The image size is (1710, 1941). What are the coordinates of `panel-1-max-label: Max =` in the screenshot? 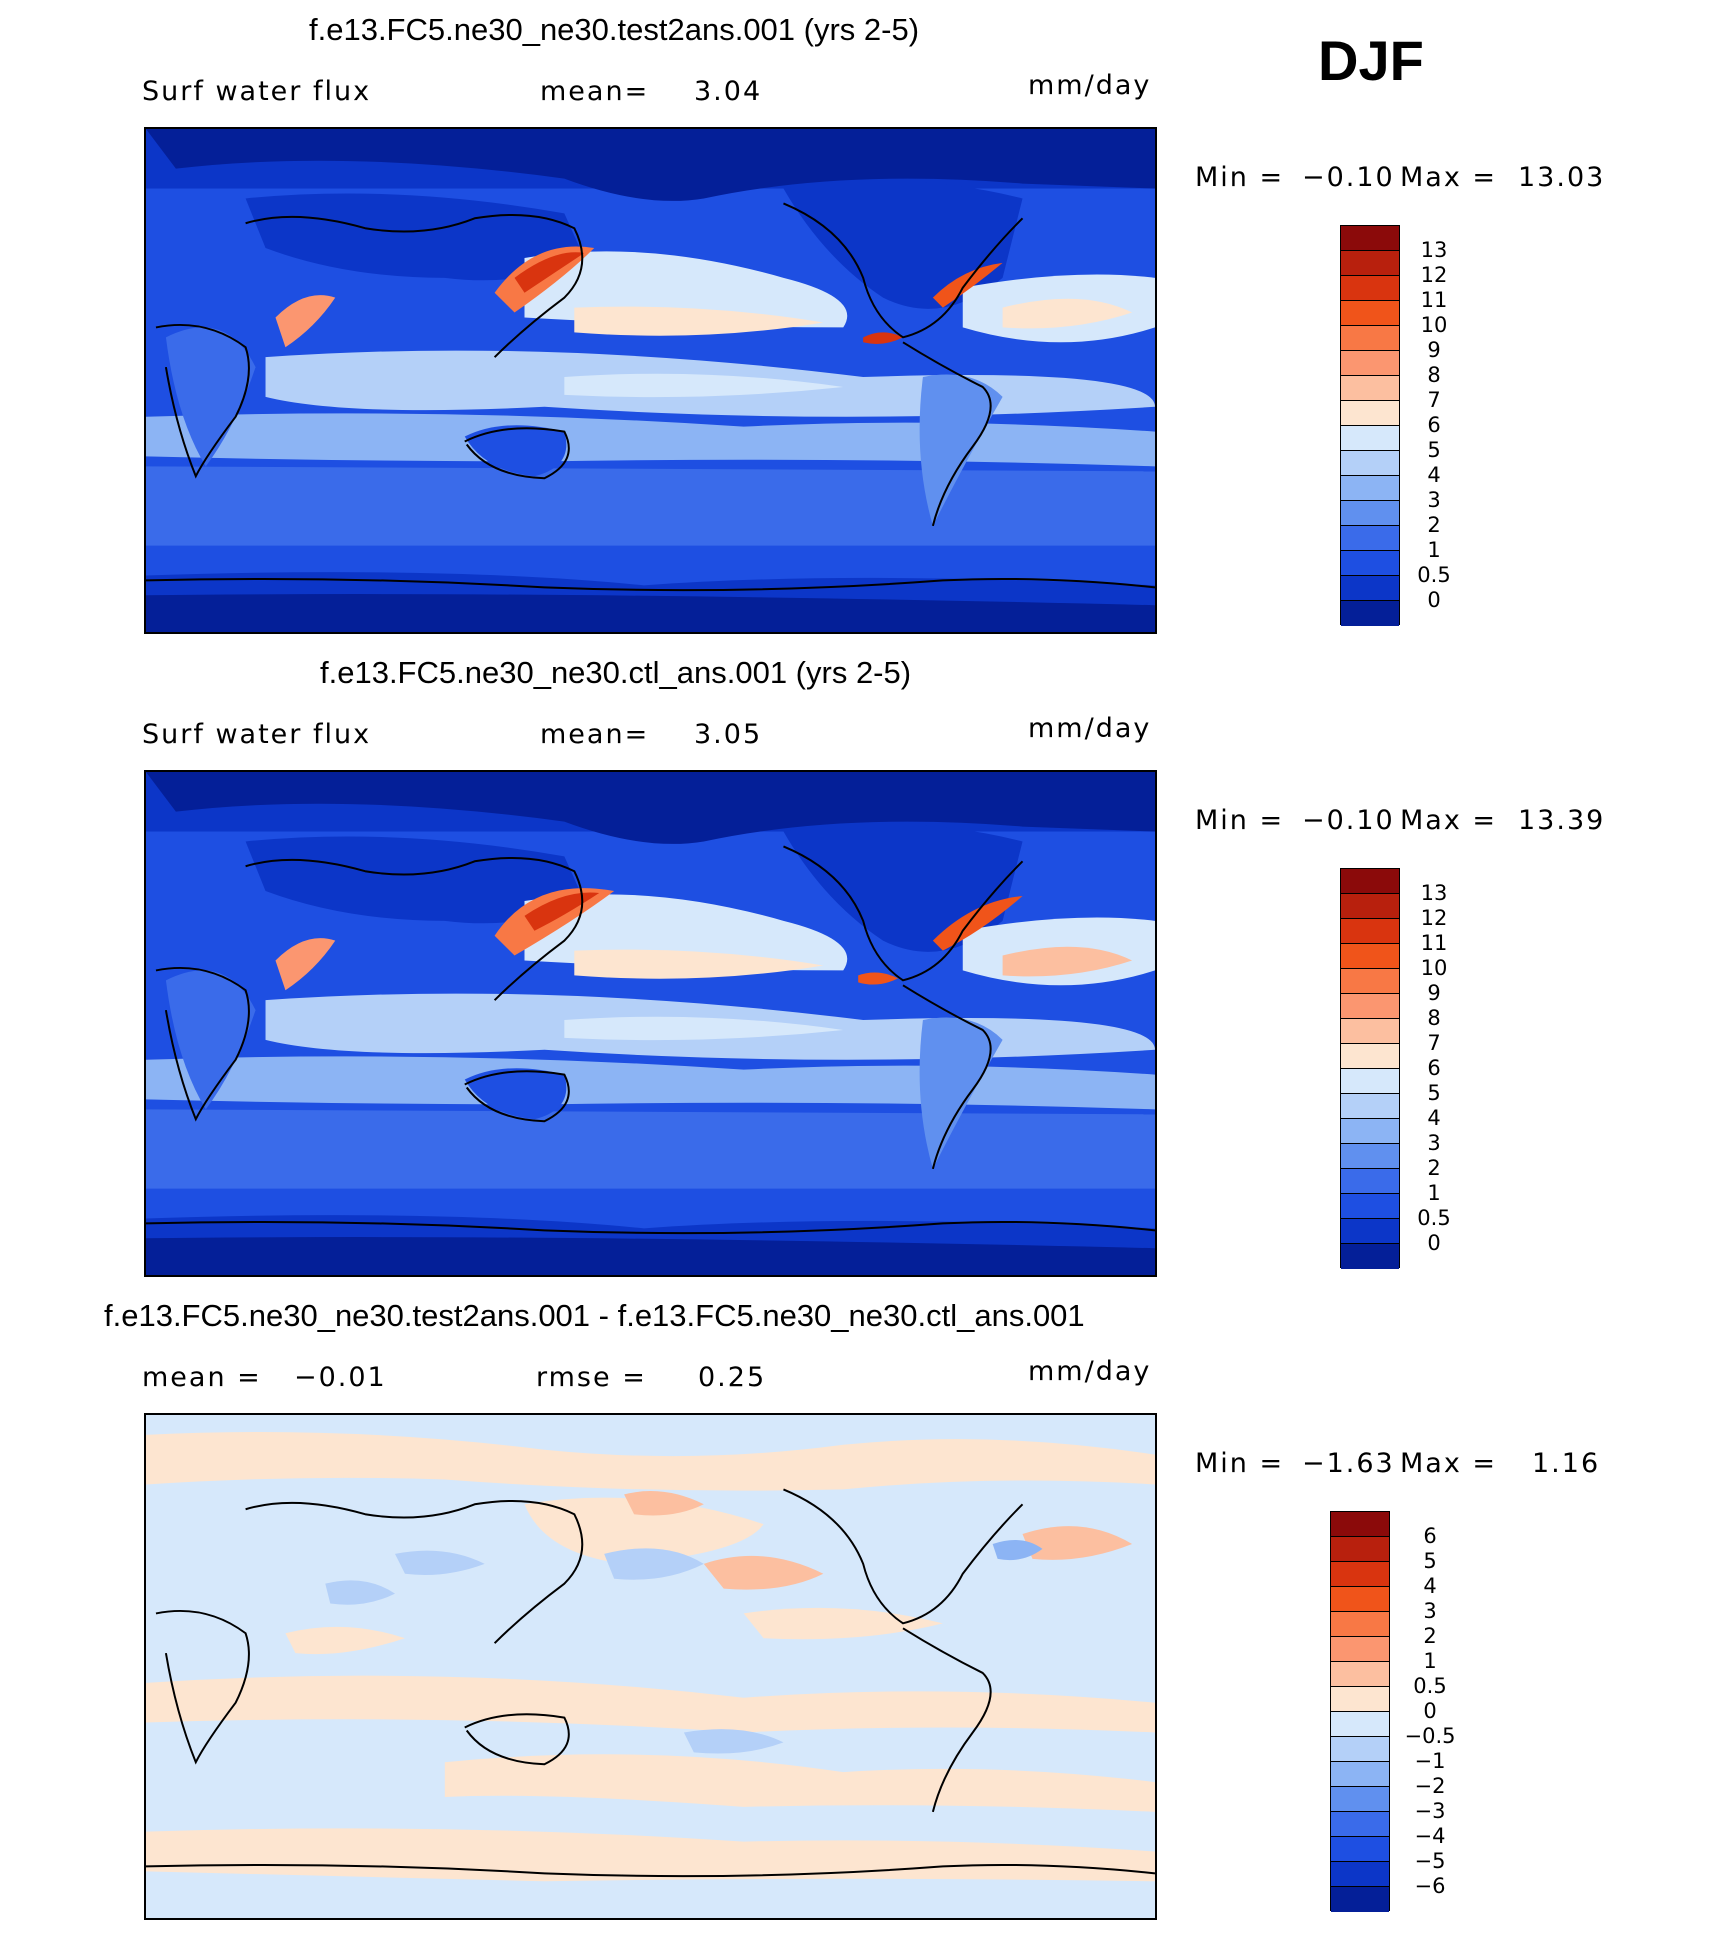 It's located at (1449, 177).